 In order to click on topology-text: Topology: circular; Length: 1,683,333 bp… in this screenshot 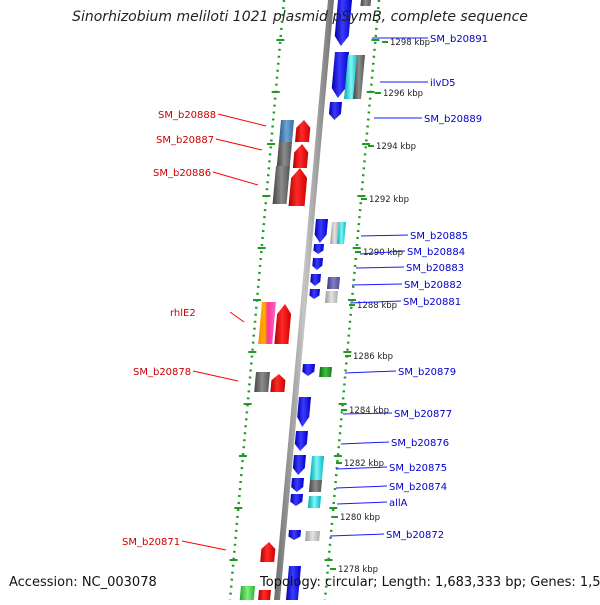, I will do `click(430, 582)`.